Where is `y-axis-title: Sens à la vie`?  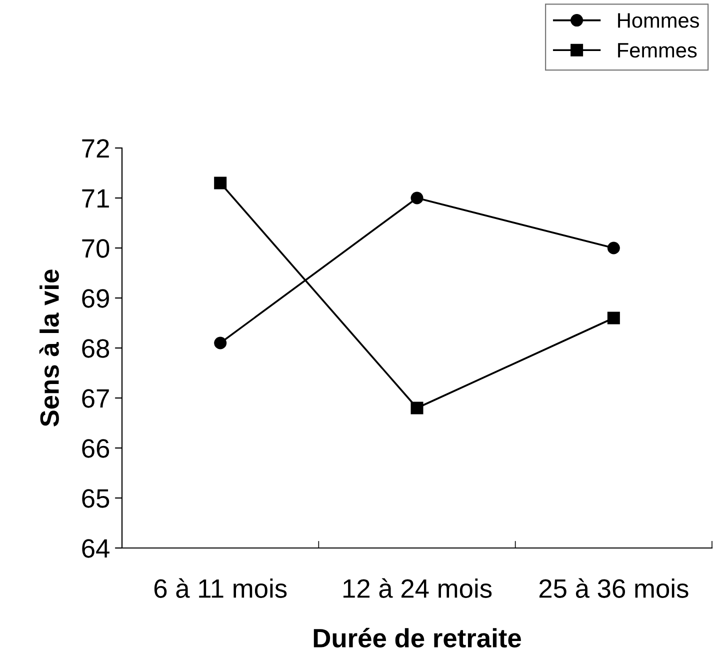
y-axis-title: Sens à la vie is located at coordinates (49, 348).